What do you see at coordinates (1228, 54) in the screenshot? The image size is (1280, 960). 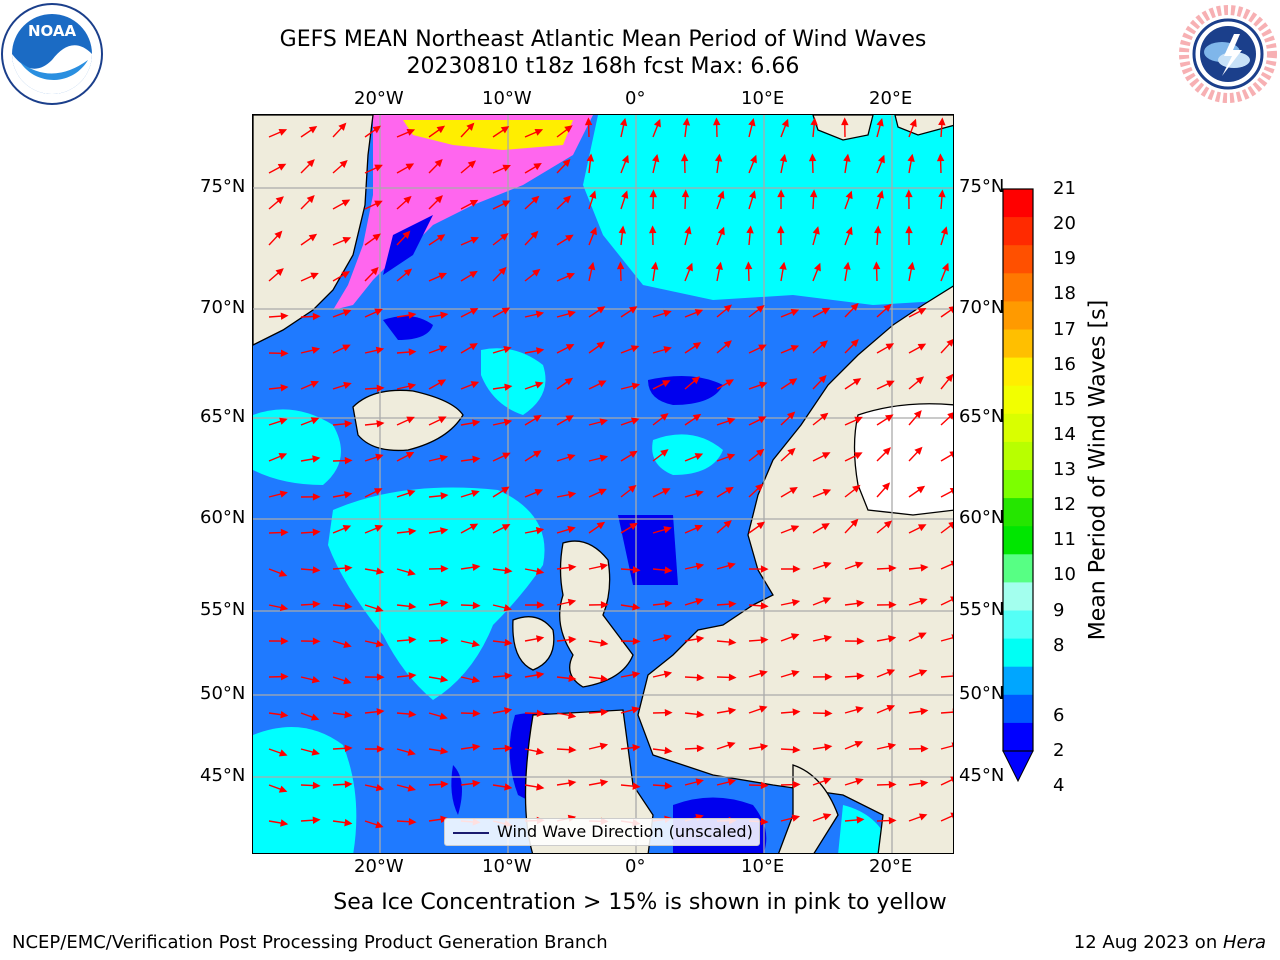 I see `nws-logo` at bounding box center [1228, 54].